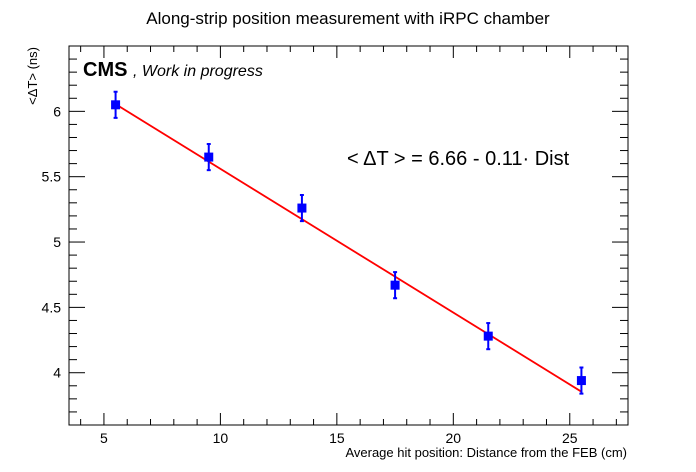 The height and width of the screenshot is (472, 696). Describe the element at coordinates (198, 71) in the screenshot. I see `status-label: , Work in progress` at that location.